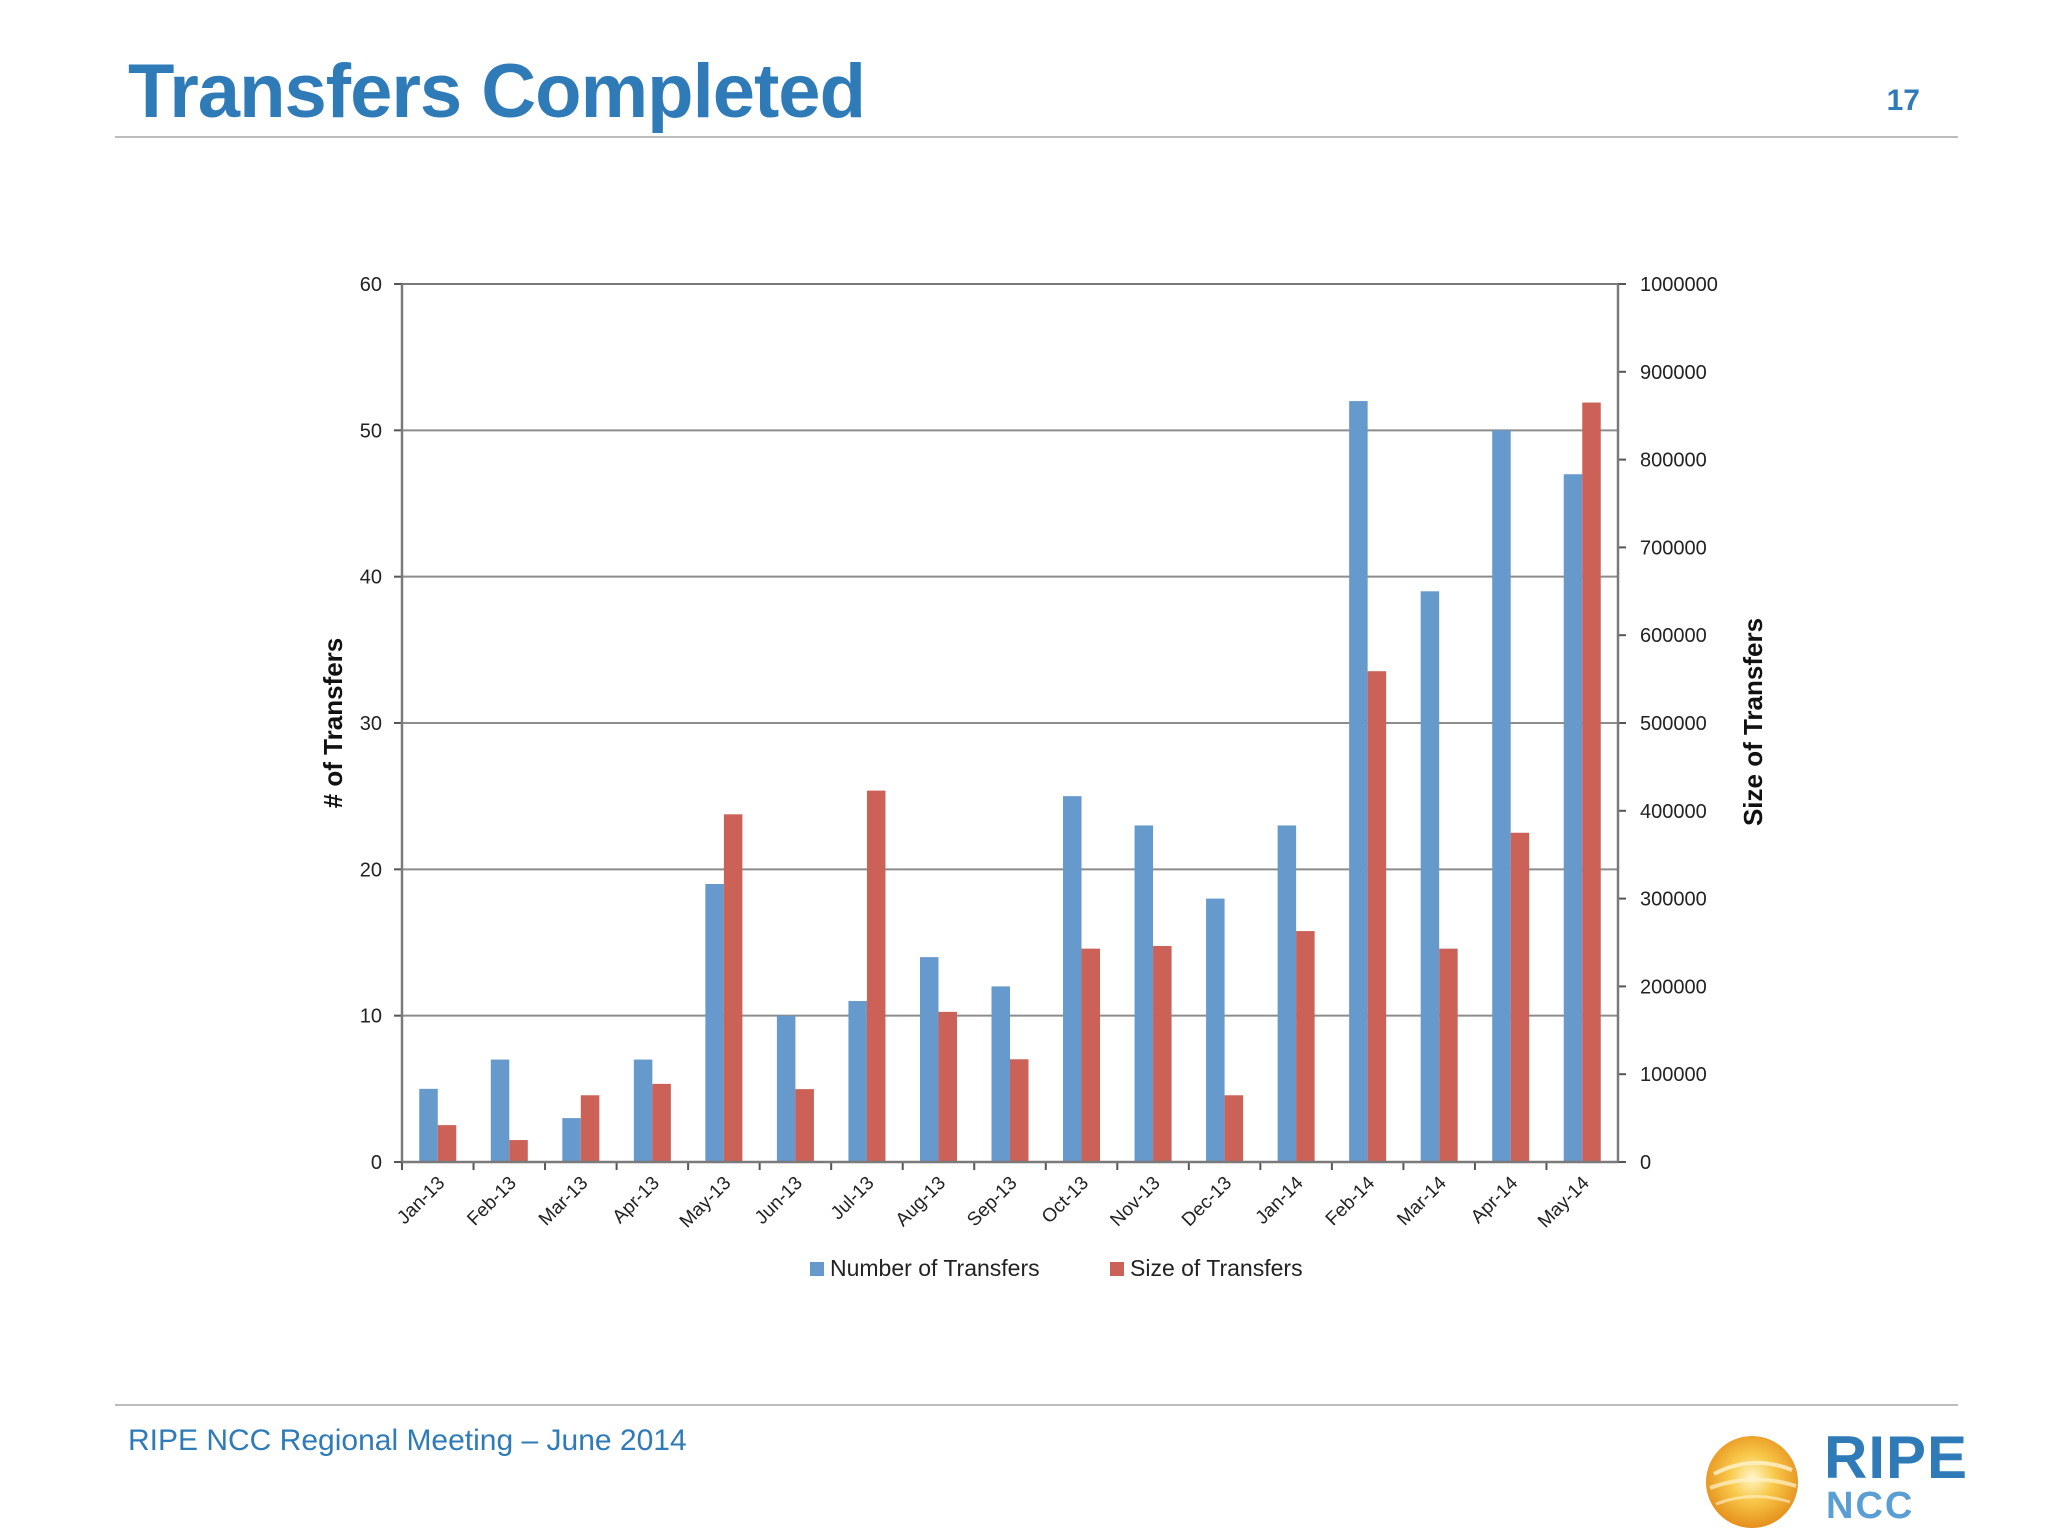 Image resolution: width=2048 pixels, height=1536 pixels. I want to click on legend-swatch-number, so click(817, 1269).